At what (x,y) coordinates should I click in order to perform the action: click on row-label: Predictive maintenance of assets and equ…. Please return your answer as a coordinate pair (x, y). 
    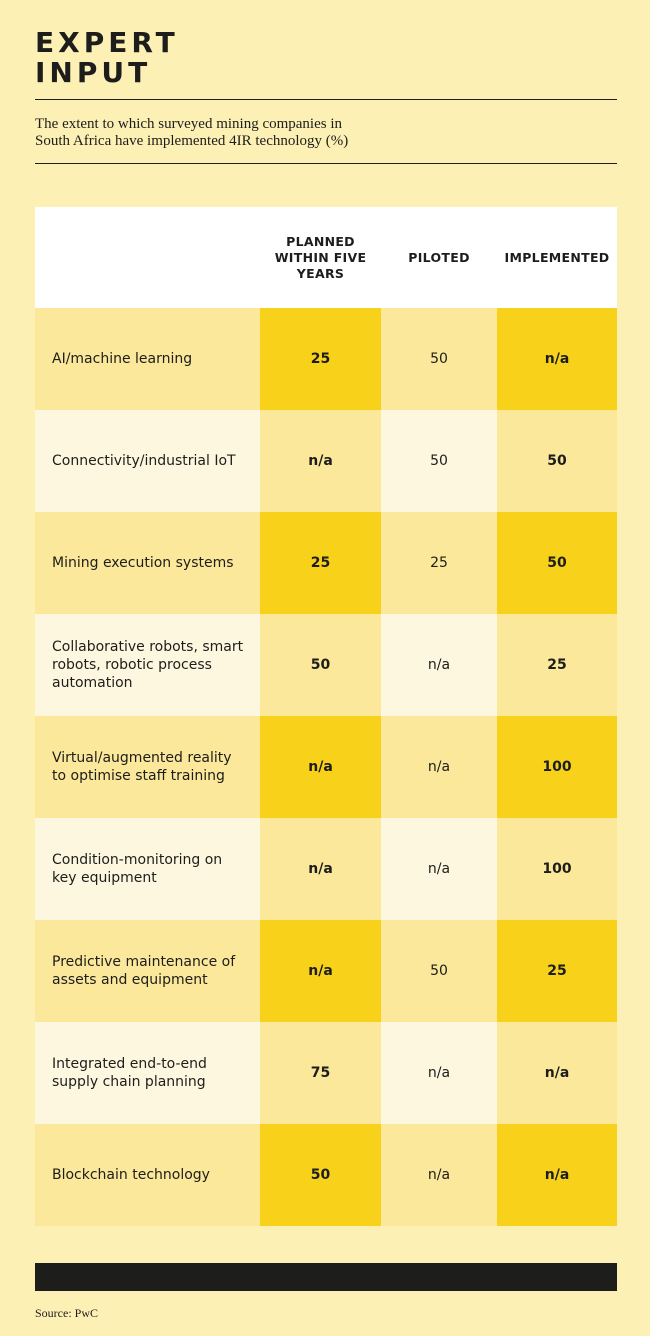
    Looking at the image, I should click on (144, 971).